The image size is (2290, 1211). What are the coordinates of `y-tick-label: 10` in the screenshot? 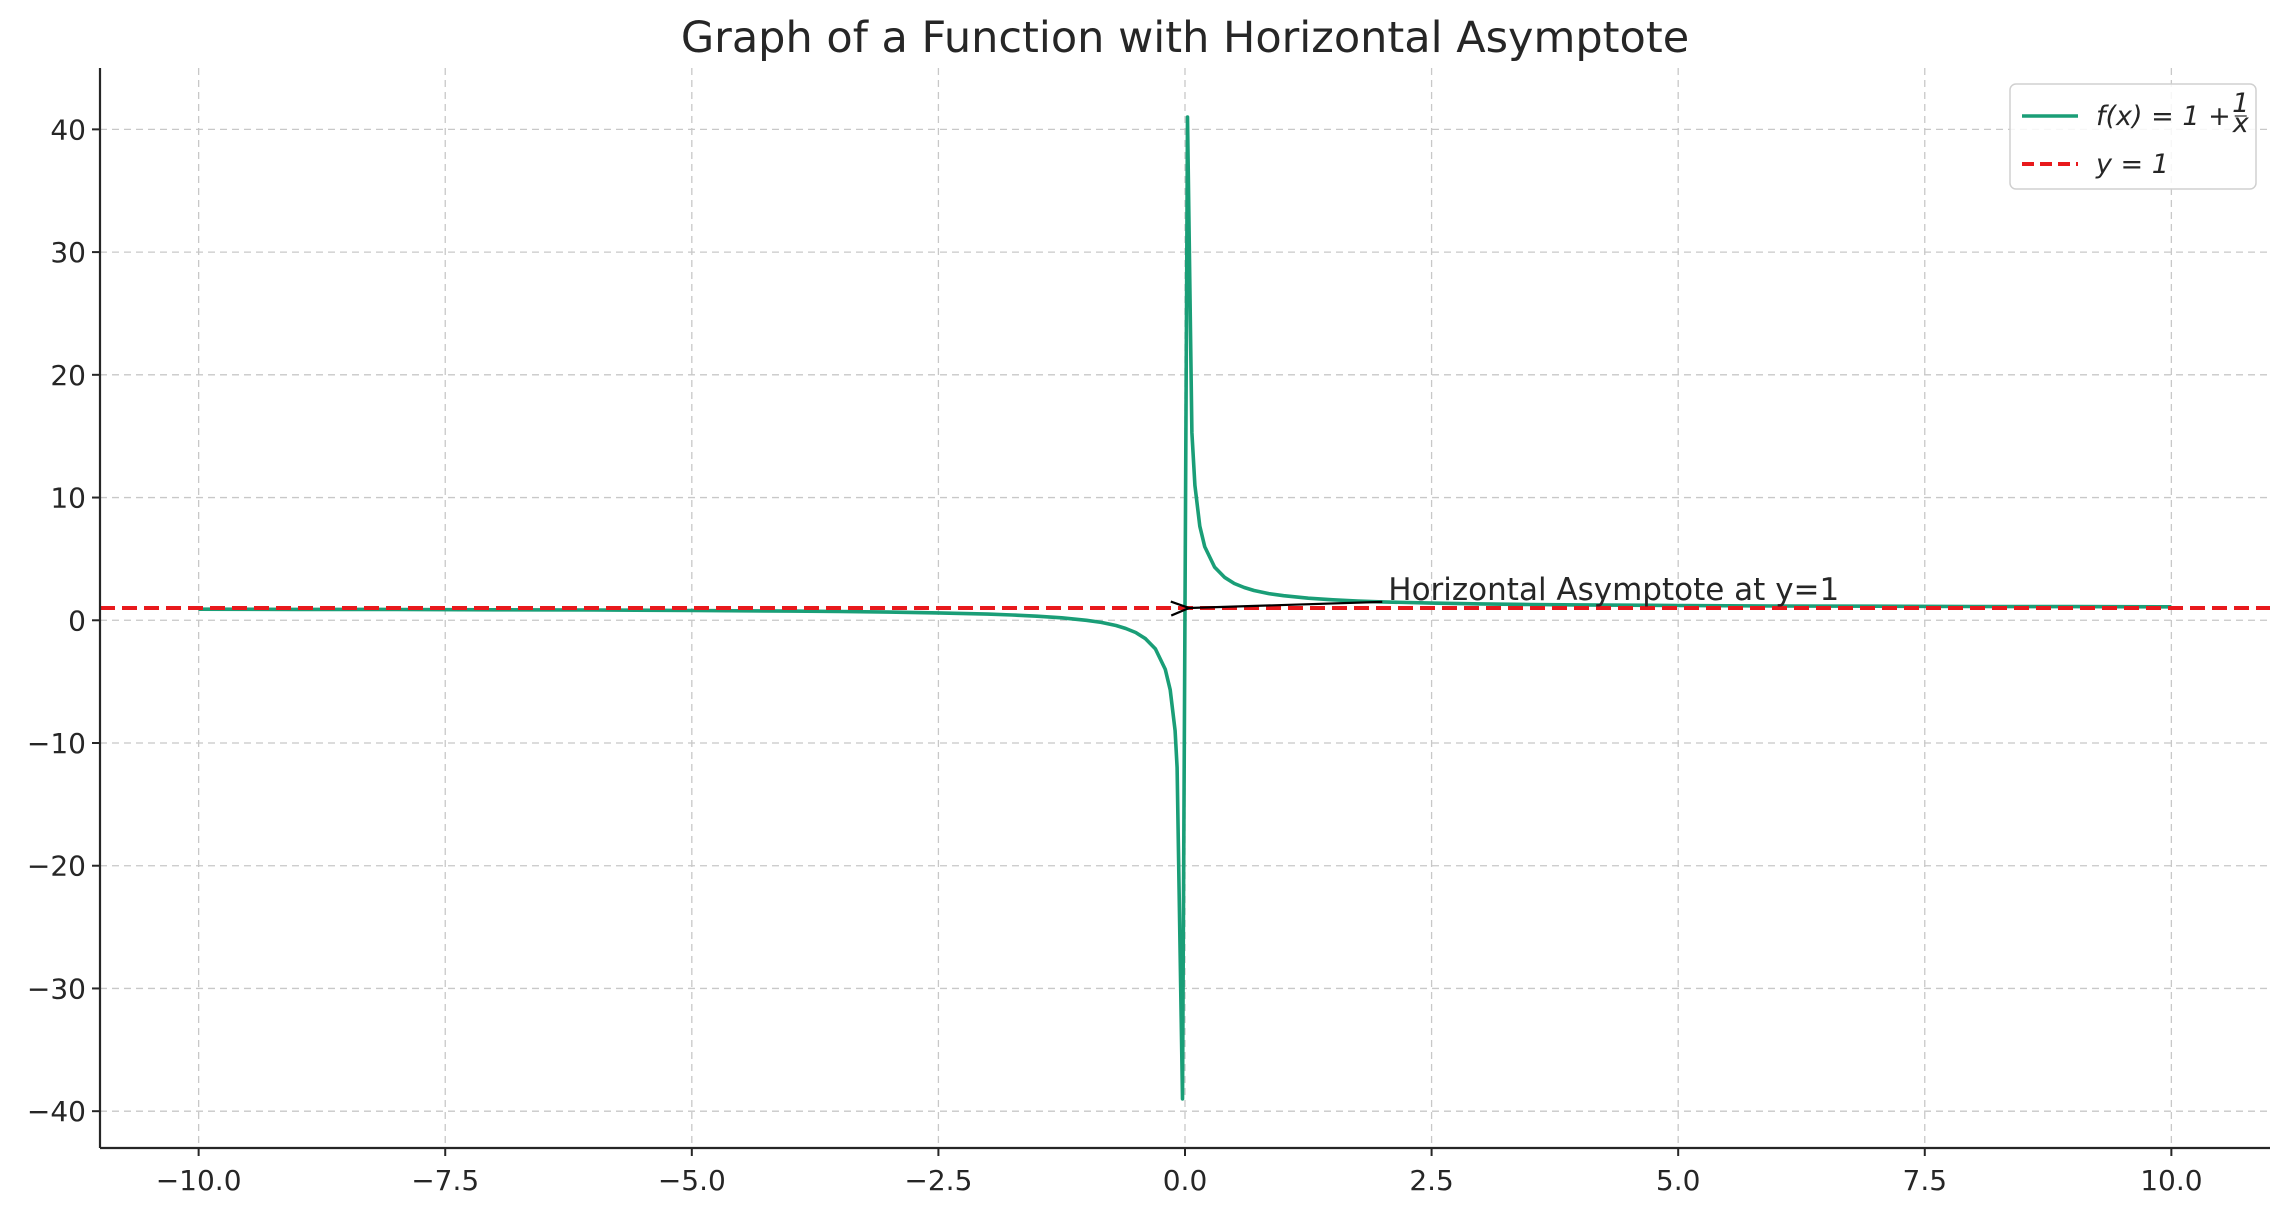 It's located at (68, 498).